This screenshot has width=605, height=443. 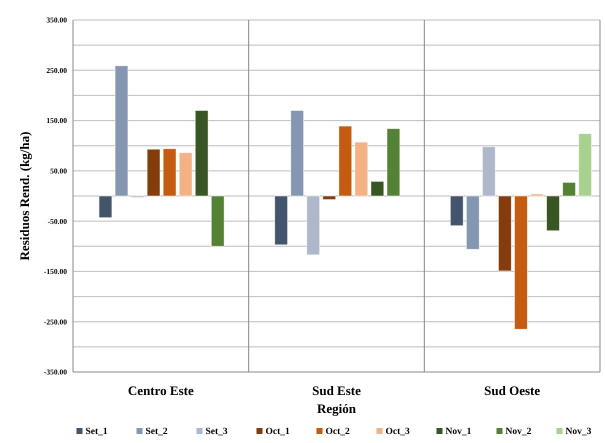 I want to click on legend-label: Set_2, so click(x=157, y=432).